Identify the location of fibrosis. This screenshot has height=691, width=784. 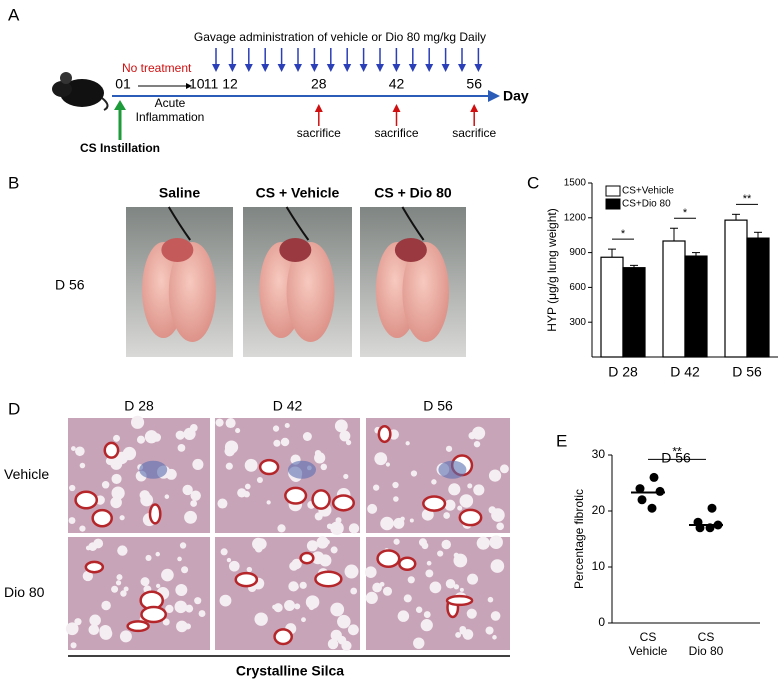
(452, 469).